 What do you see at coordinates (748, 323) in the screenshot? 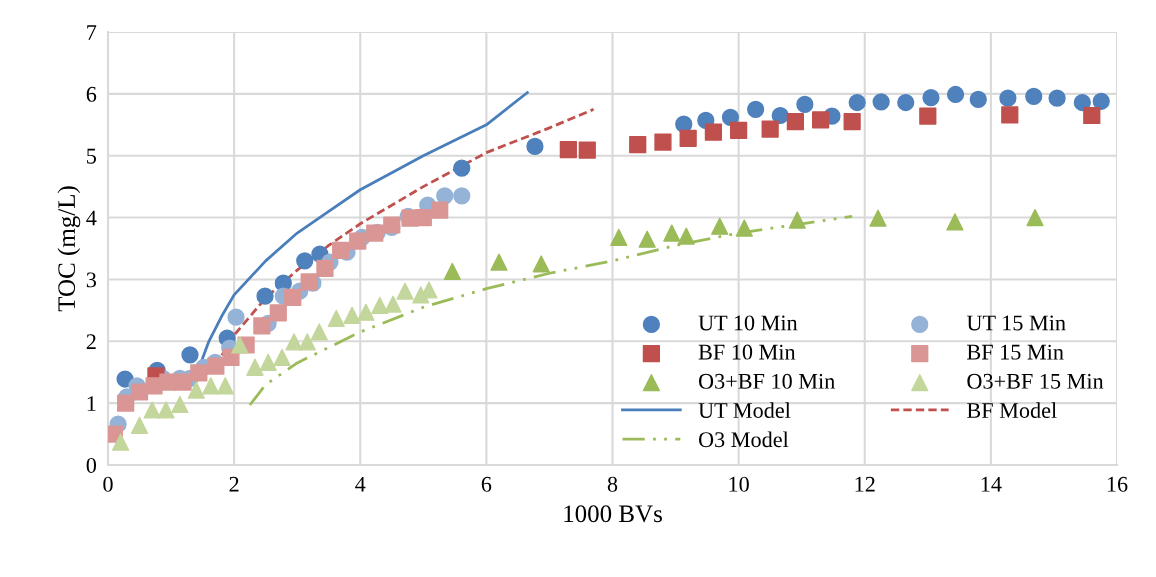
I see `legend-label: UT 10 Min` at bounding box center [748, 323].